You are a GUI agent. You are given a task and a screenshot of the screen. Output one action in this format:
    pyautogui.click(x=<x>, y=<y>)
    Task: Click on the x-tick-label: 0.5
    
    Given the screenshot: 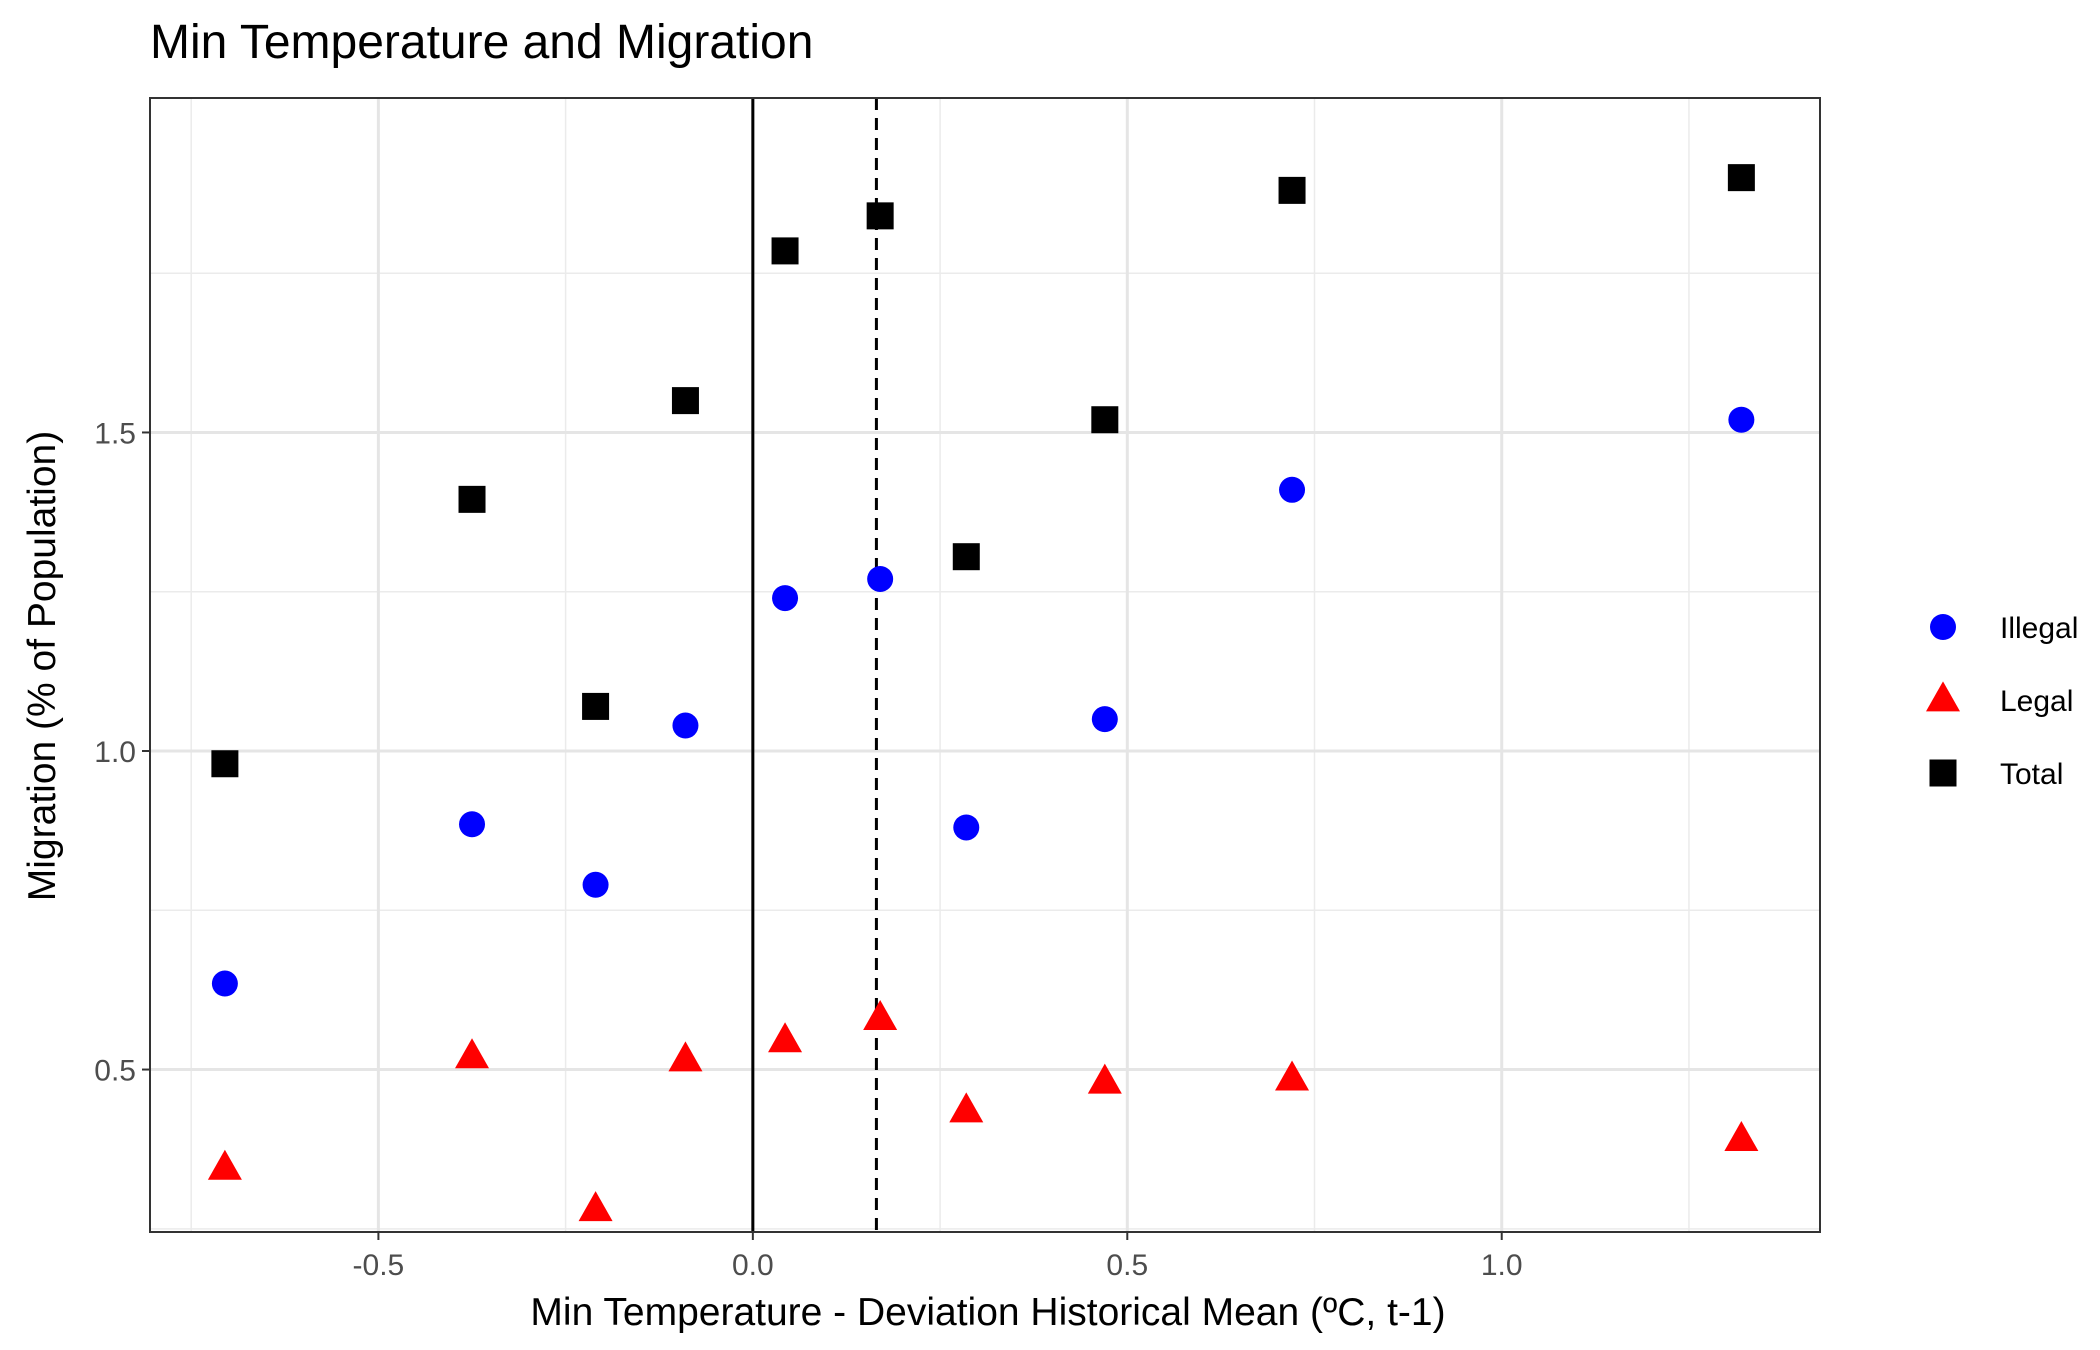 What is the action you would take?
    pyautogui.click(x=1127, y=1265)
    